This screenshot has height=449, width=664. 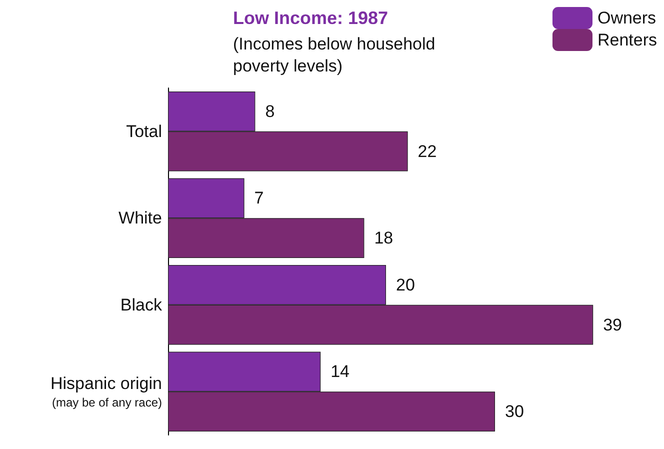 What do you see at coordinates (259, 198) in the screenshot?
I see `data-label: 7` at bounding box center [259, 198].